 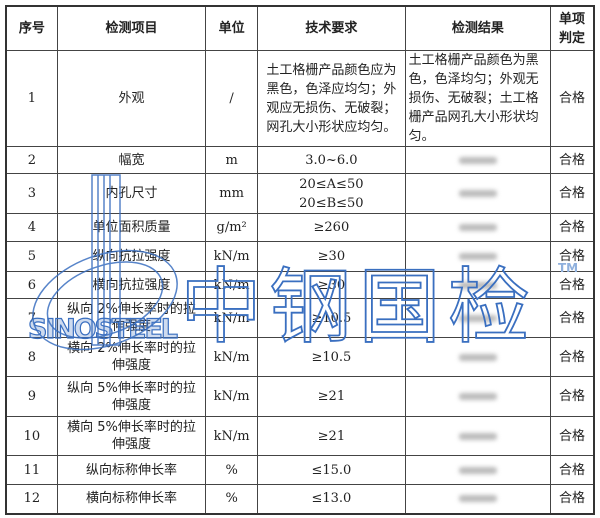 I want to click on table-row: 10 横向 5%伸长率时的拉伸强度 kN/m ≥21 合格, so click(x=300, y=436).